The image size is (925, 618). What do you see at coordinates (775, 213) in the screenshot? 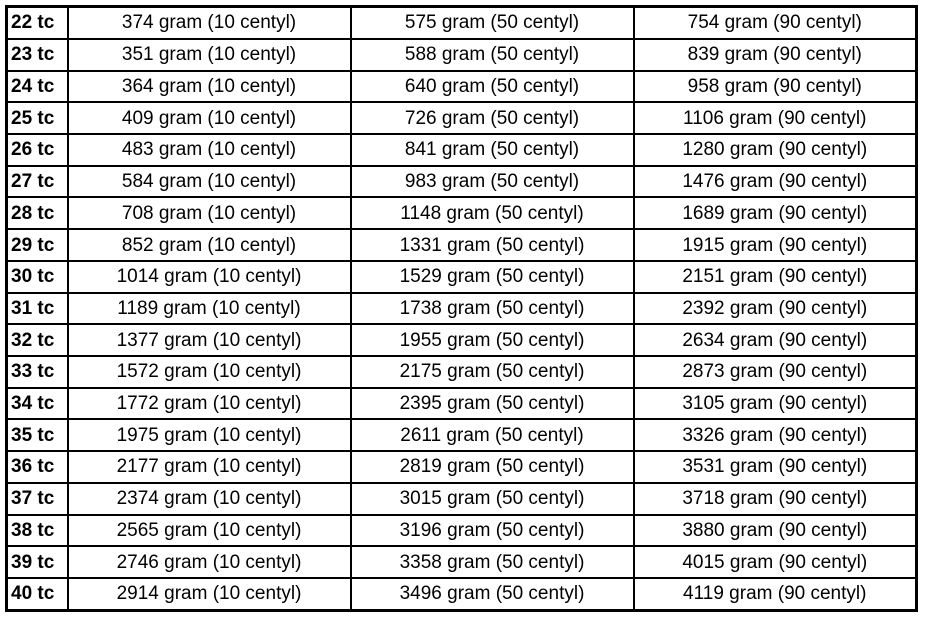
I see `weight-cell: 1689 gram (90 centyl)` at bounding box center [775, 213].